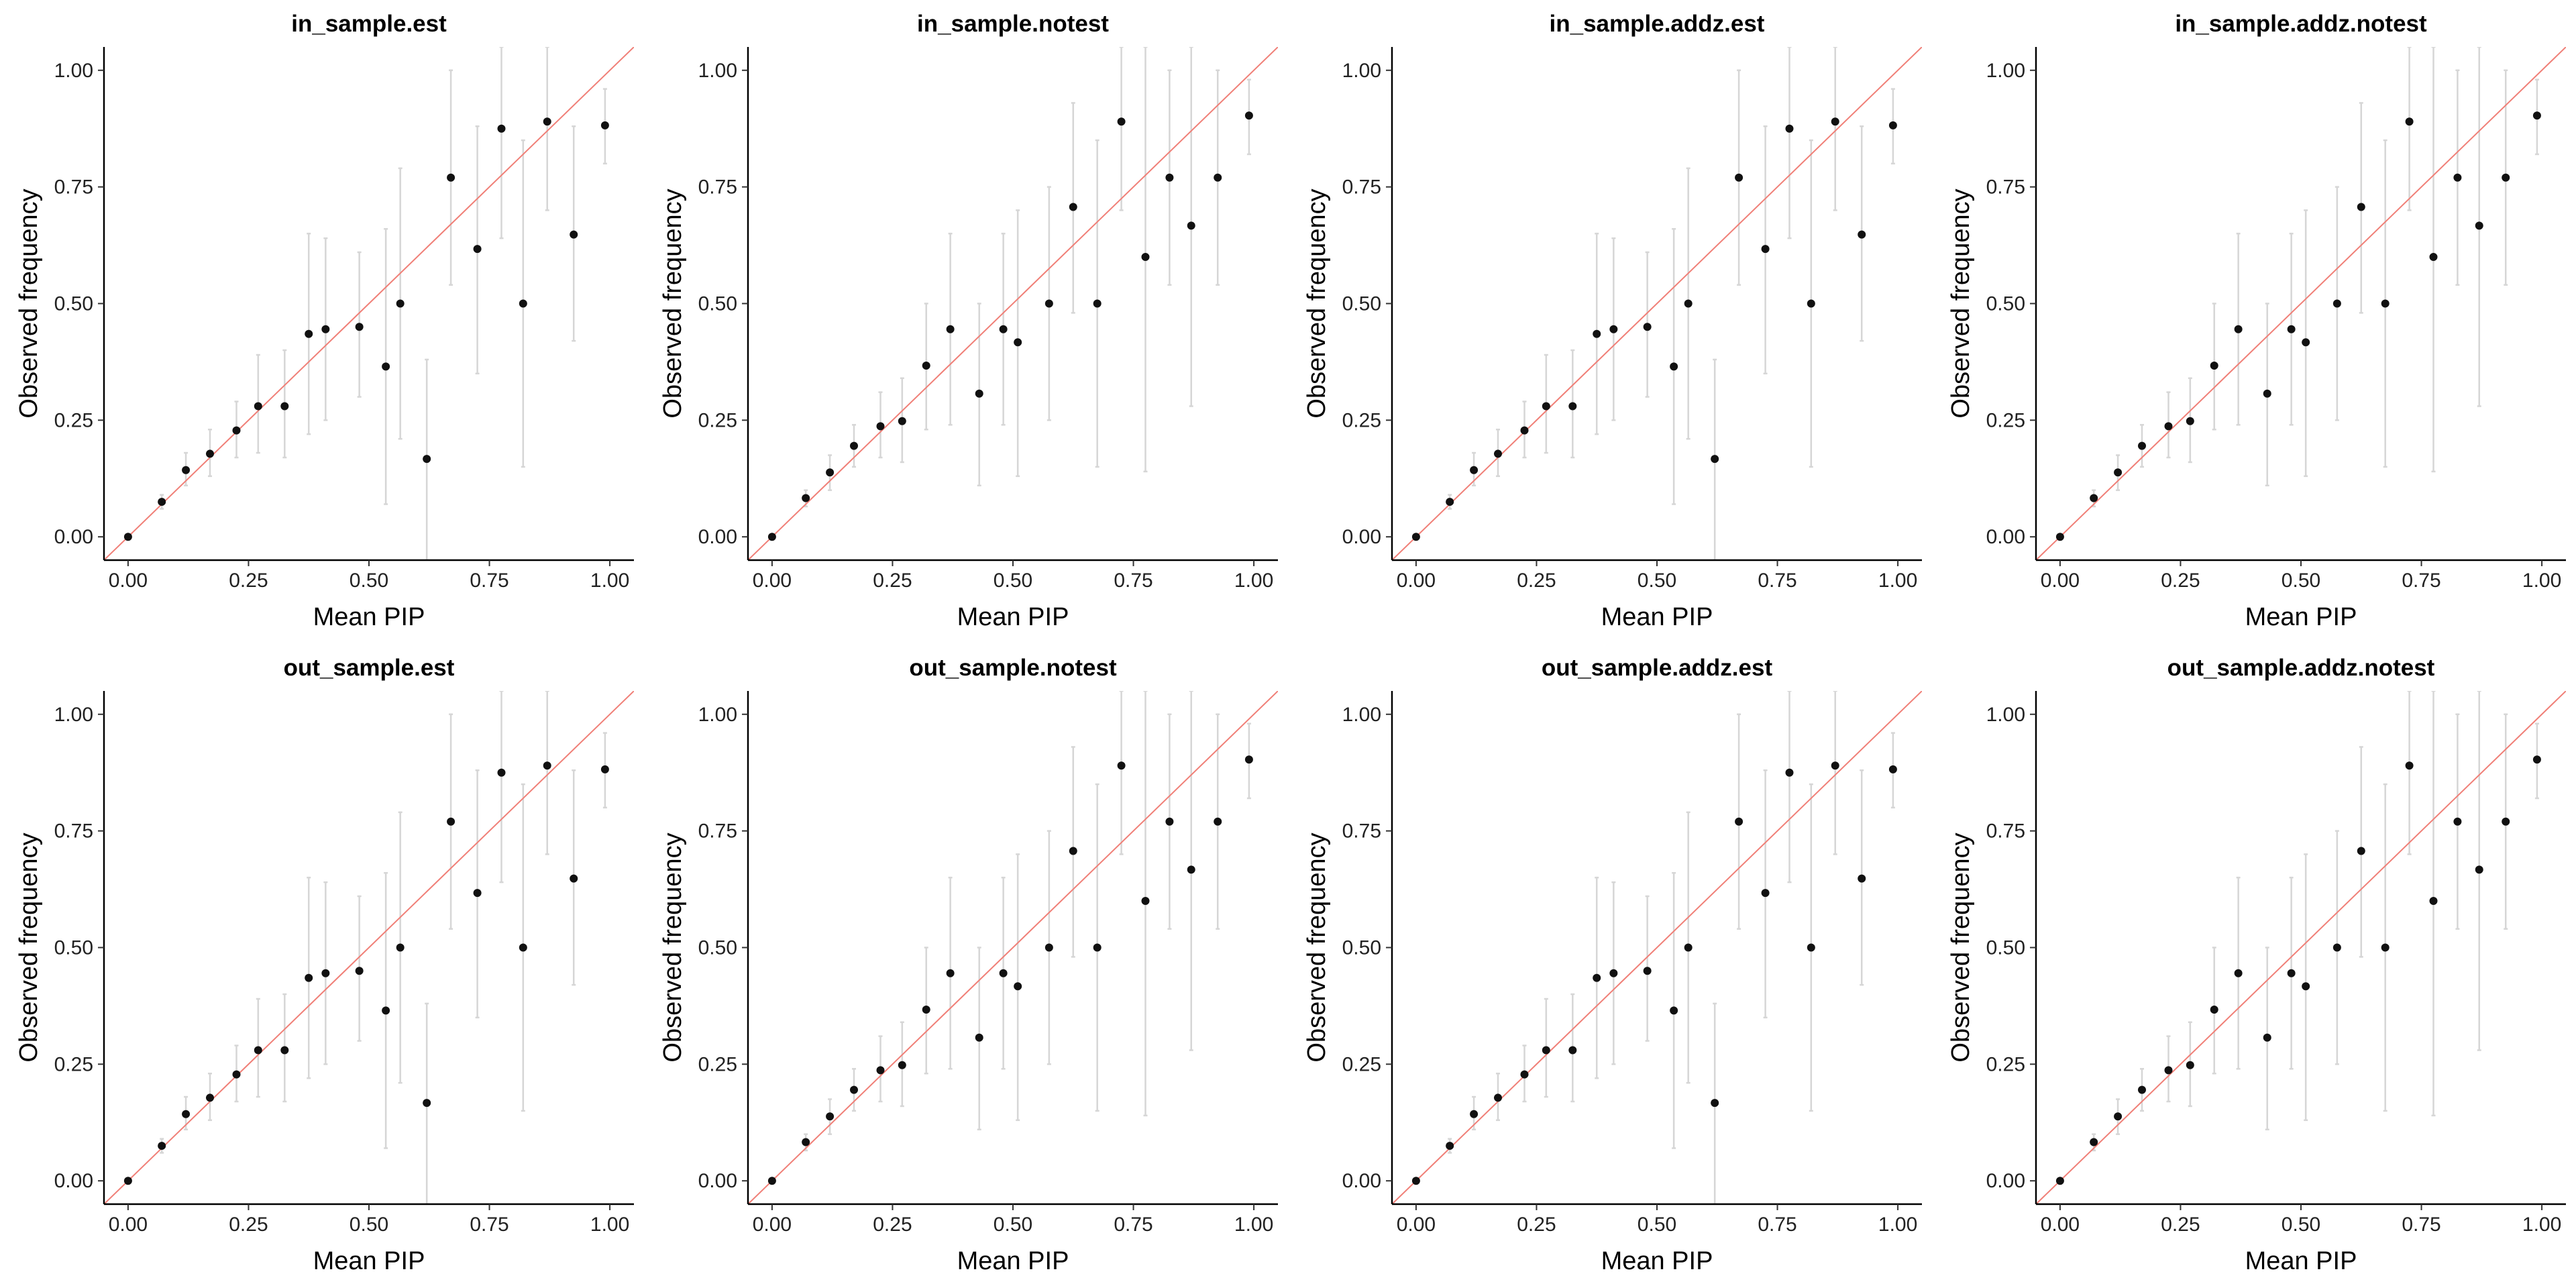  What do you see at coordinates (1013, 668) in the screenshot?
I see `chart-title: out_sample.notest` at bounding box center [1013, 668].